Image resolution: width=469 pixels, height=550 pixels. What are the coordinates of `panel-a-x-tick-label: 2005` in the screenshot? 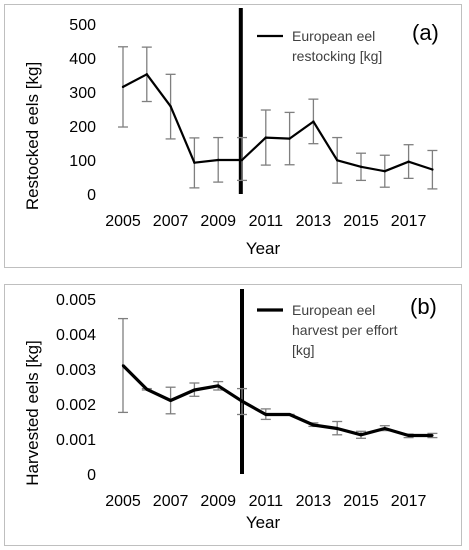 It's located at (123, 221).